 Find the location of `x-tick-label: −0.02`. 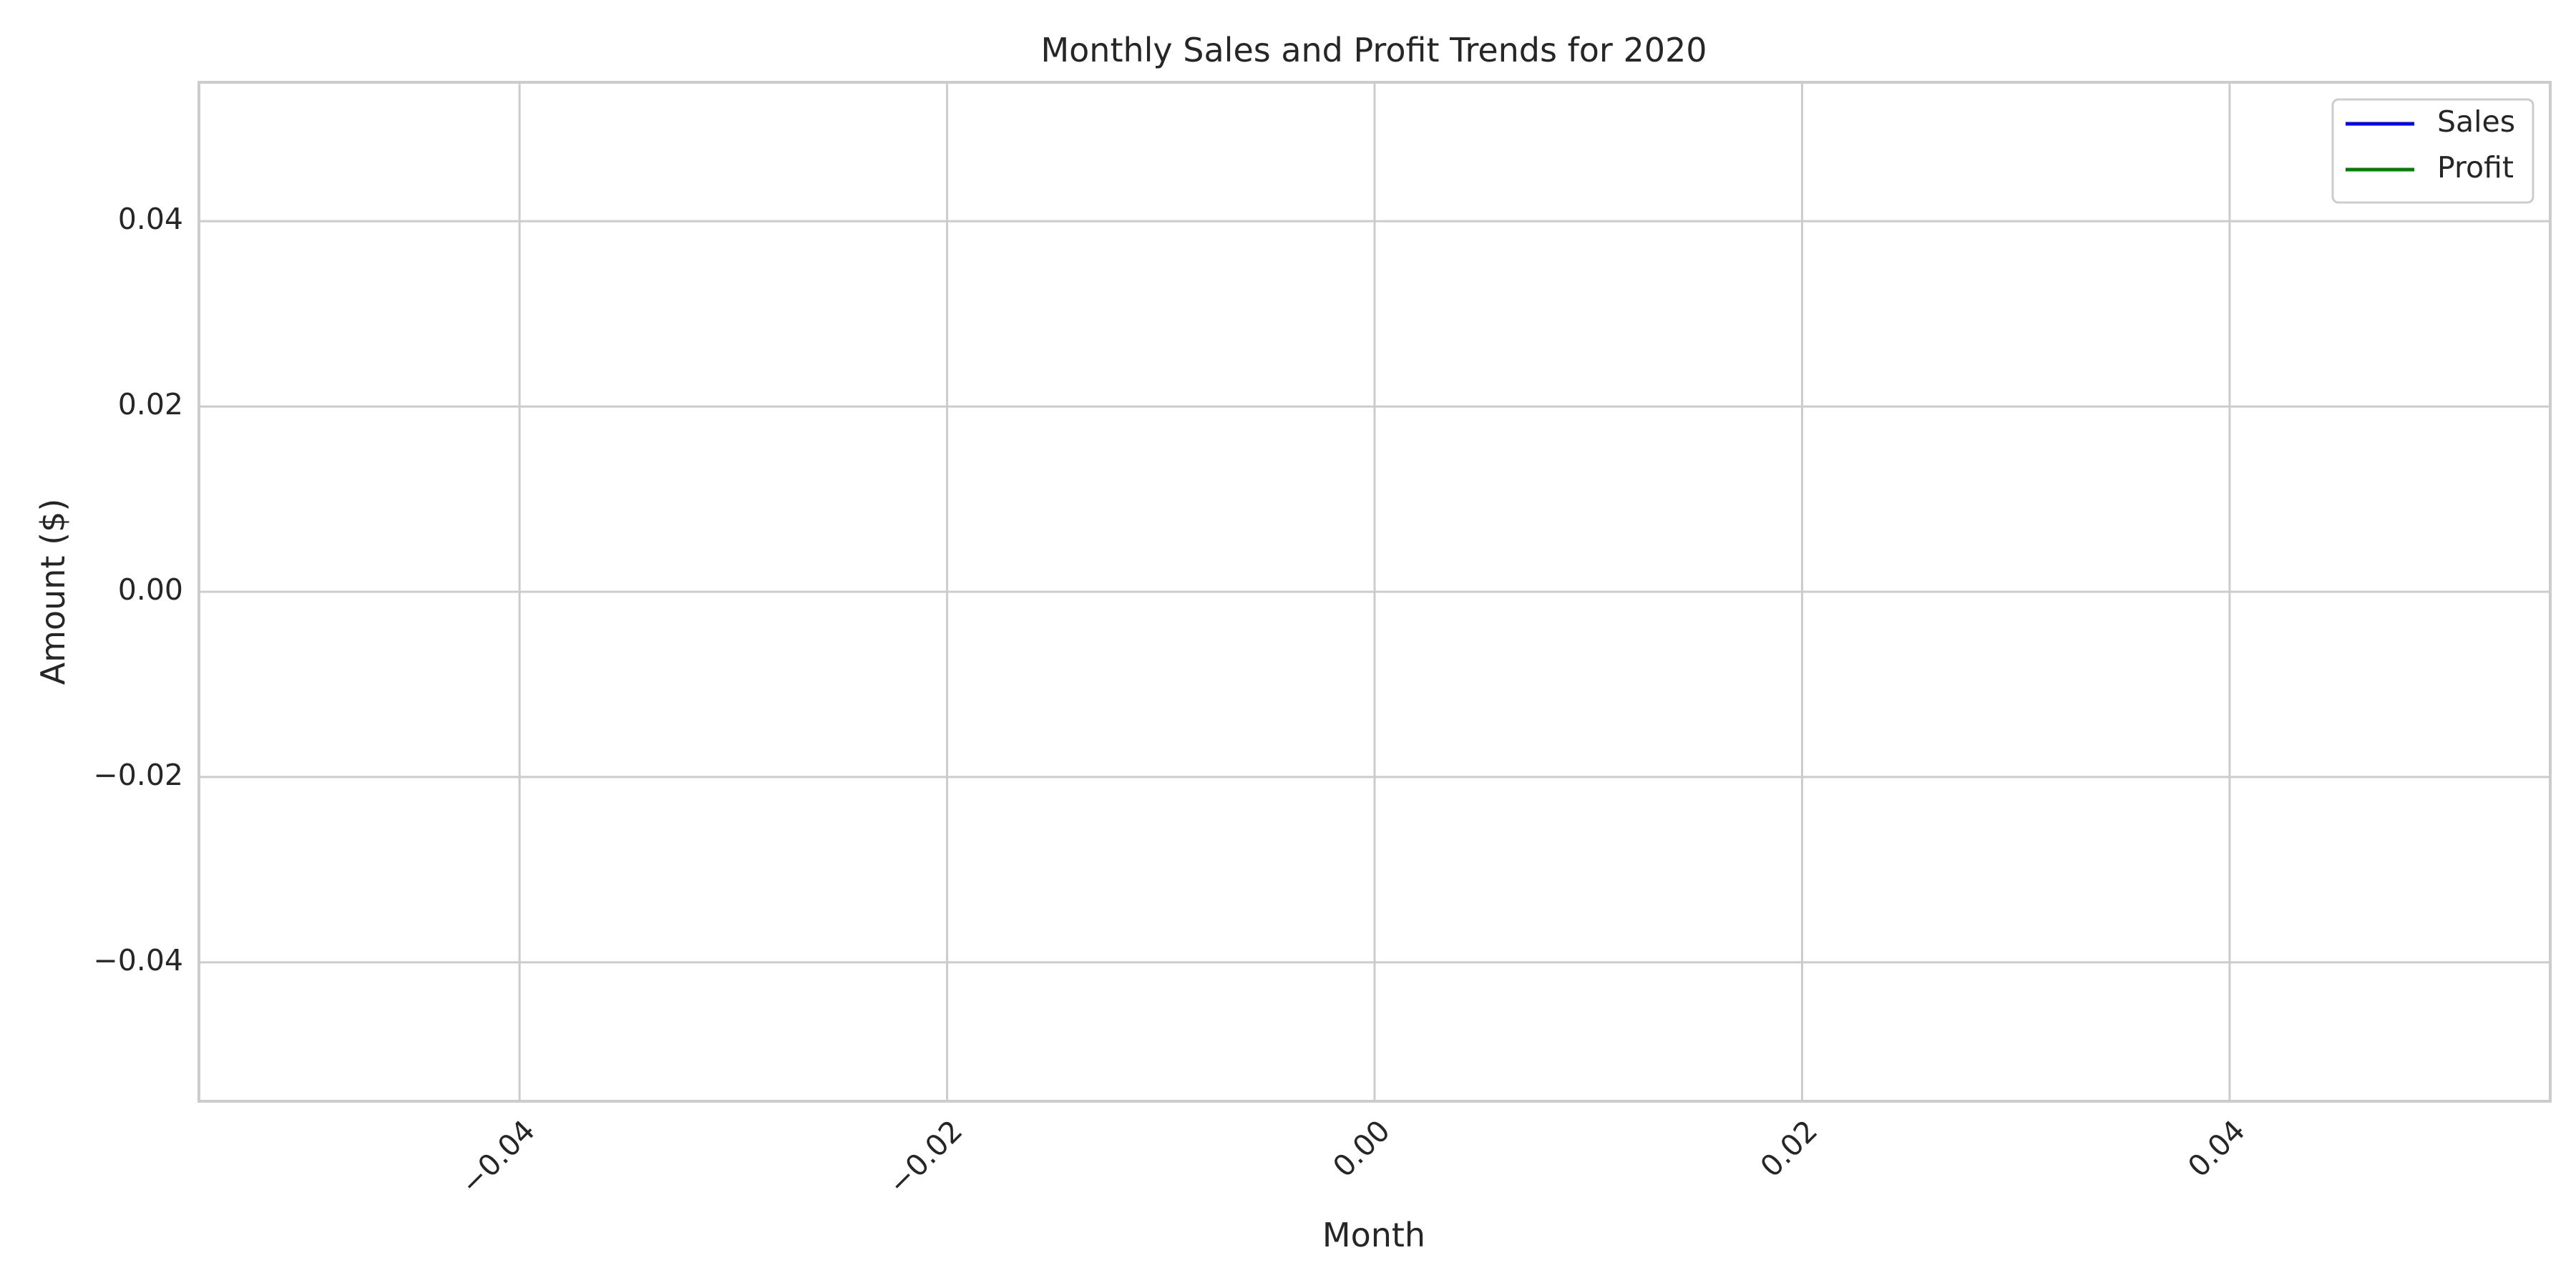

x-tick-label: −0.02 is located at coordinates (926, 1157).